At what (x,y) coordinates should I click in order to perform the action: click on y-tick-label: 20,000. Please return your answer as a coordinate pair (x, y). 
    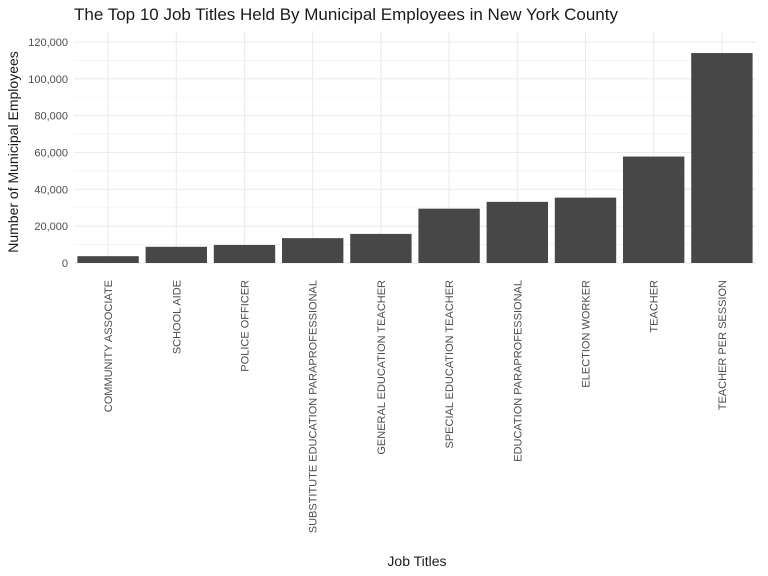
    Looking at the image, I should click on (51, 227).